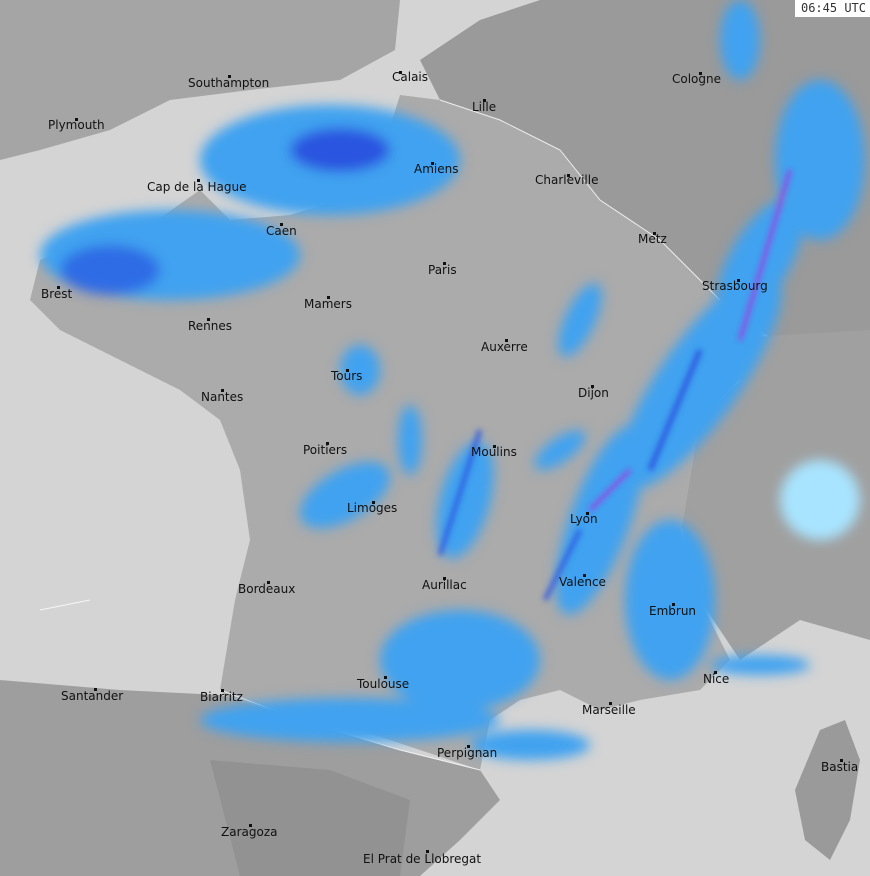  Describe the element at coordinates (249, 832) in the screenshot. I see `city-label: Zaragoza` at that location.